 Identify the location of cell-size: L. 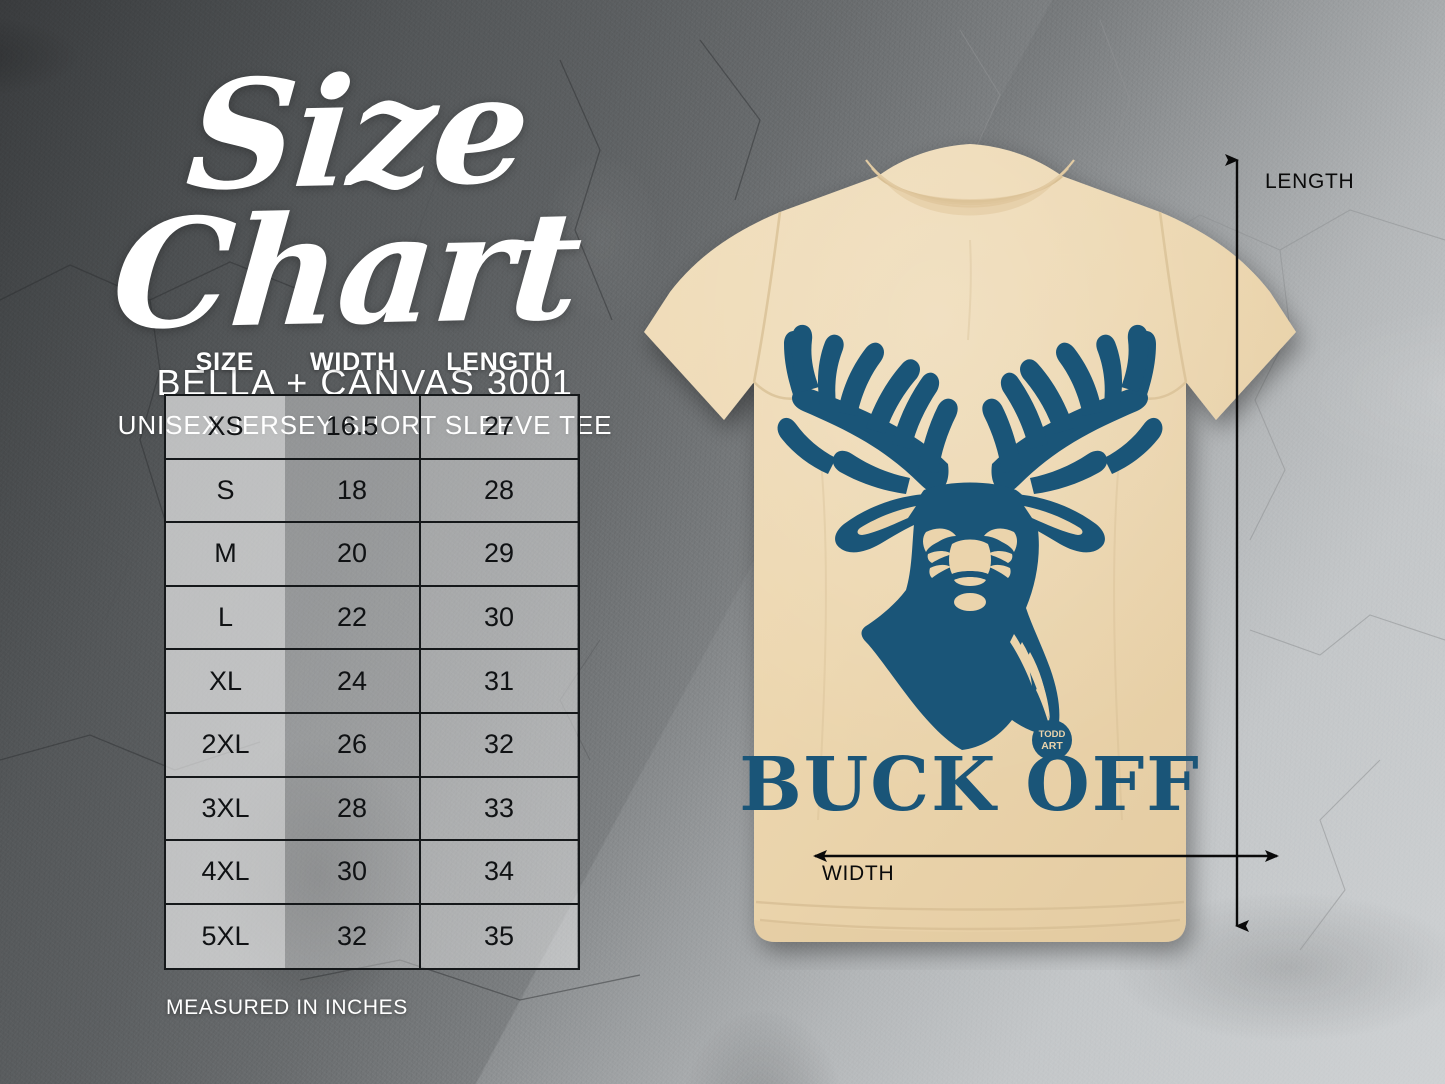
(225, 617).